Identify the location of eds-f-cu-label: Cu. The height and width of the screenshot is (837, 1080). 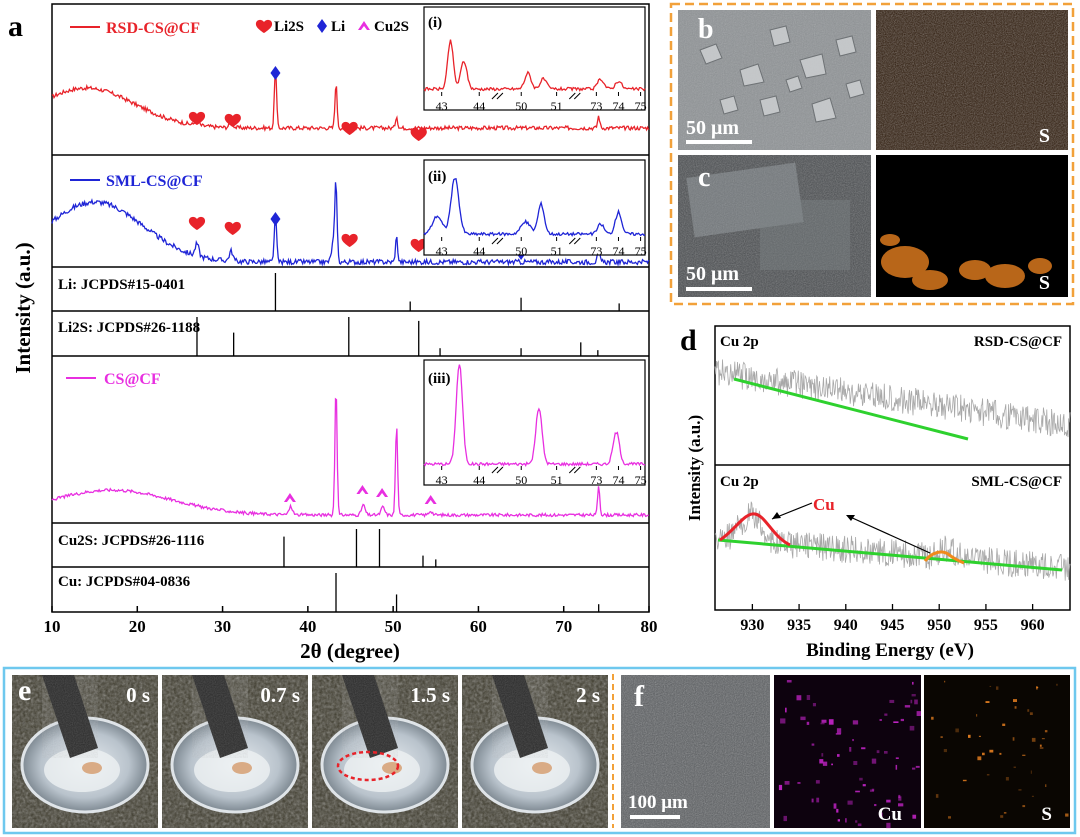
(890, 814).